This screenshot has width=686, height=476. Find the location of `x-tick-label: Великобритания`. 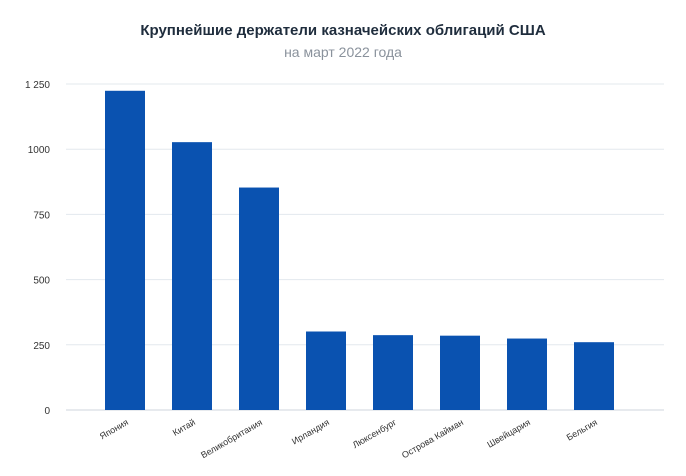

x-tick-label: Великобритания is located at coordinates (231, 438).